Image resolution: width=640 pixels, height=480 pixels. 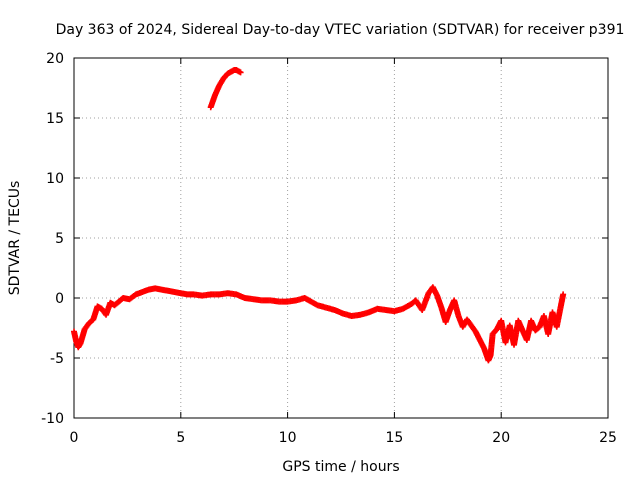 I want to click on x-tick-label: 0, so click(x=74, y=438).